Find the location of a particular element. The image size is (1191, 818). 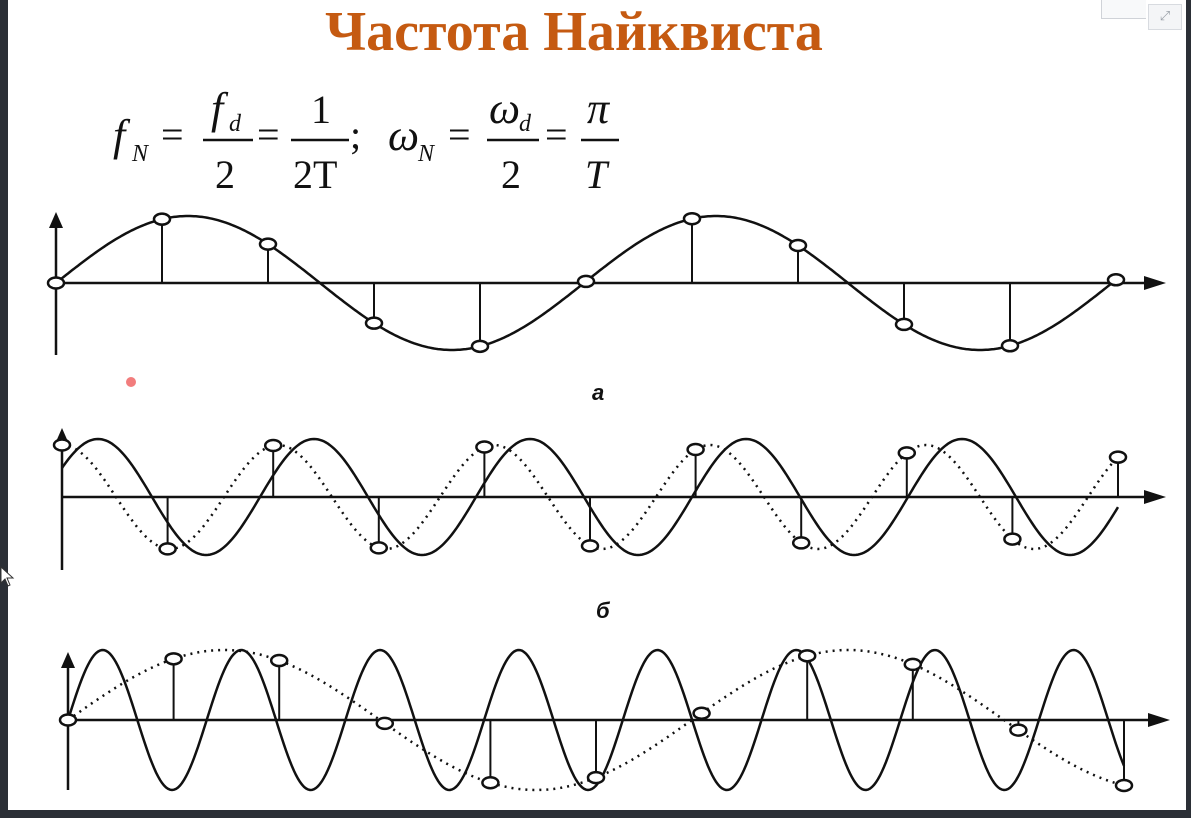

formula-semicolon: ; is located at coordinates (355, 134).